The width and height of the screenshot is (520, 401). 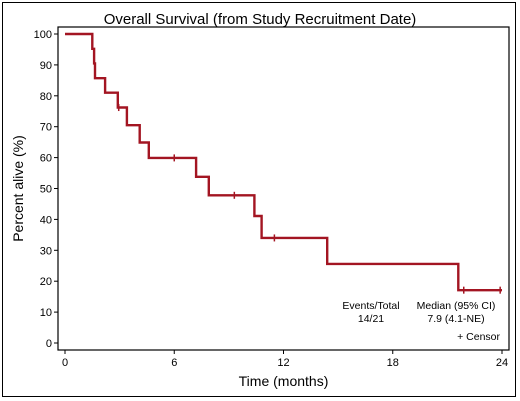 I want to click on median-header: Median (95% CI), so click(x=456, y=306).